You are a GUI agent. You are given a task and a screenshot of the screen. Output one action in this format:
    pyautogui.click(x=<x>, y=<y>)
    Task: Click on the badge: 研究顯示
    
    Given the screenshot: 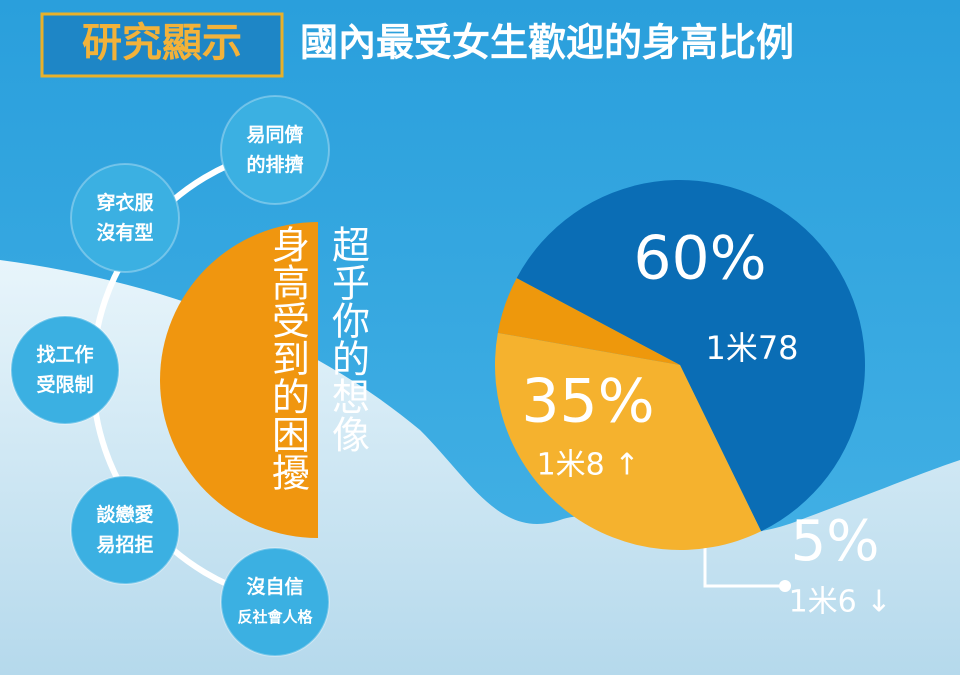 What is the action you would take?
    pyautogui.click(x=162, y=42)
    